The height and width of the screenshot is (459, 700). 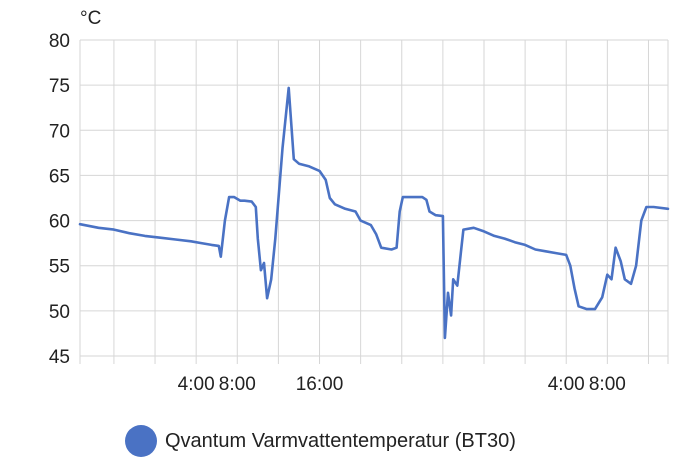 What do you see at coordinates (59, 41) in the screenshot?
I see `y-tick-label: 80` at bounding box center [59, 41].